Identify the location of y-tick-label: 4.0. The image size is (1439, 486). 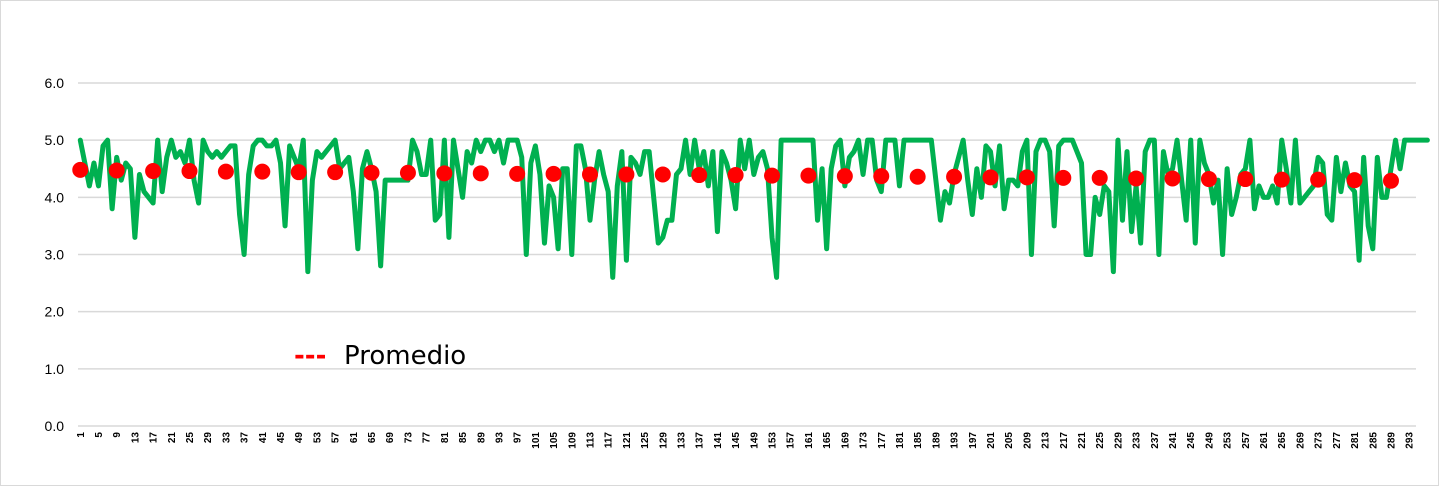
(55, 197).